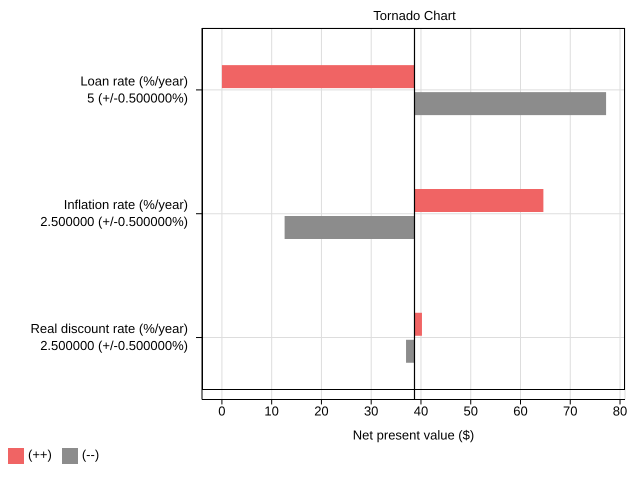 The image size is (635, 477). What do you see at coordinates (421, 411) in the screenshot?
I see `x-tick-label: 40` at bounding box center [421, 411].